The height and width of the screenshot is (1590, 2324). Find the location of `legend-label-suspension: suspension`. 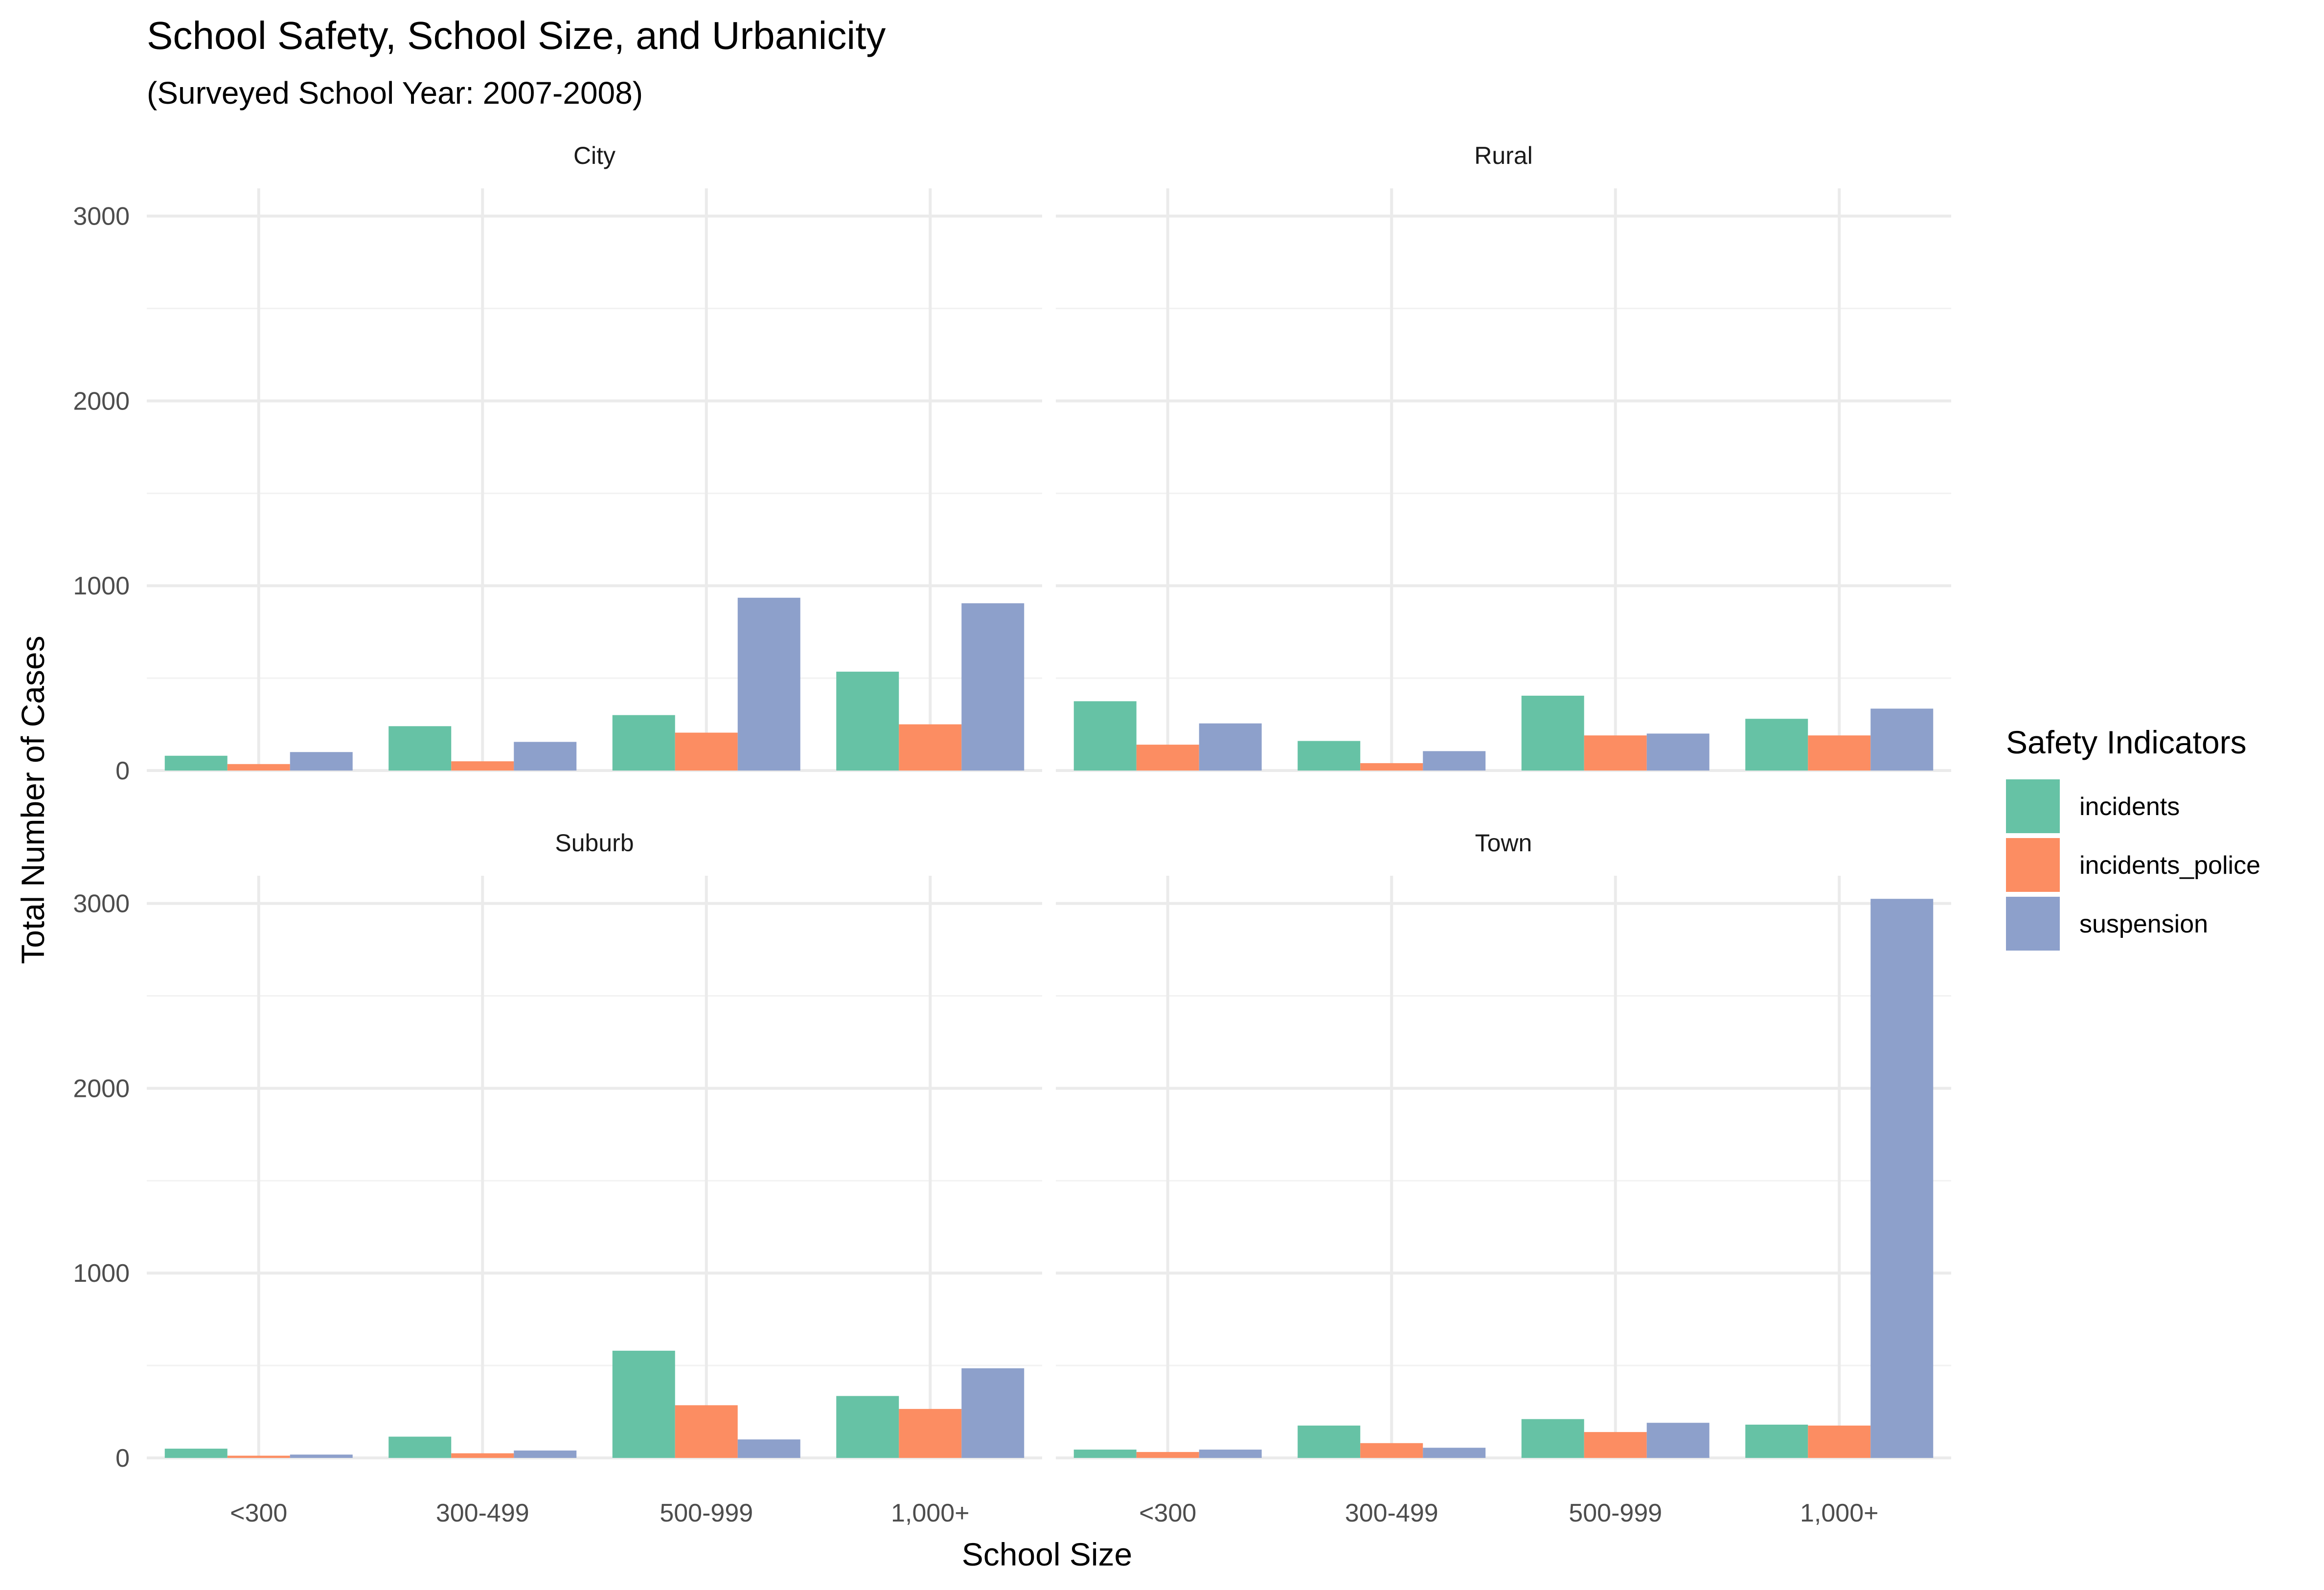

legend-label-suspension: suspension is located at coordinates (2143, 924).